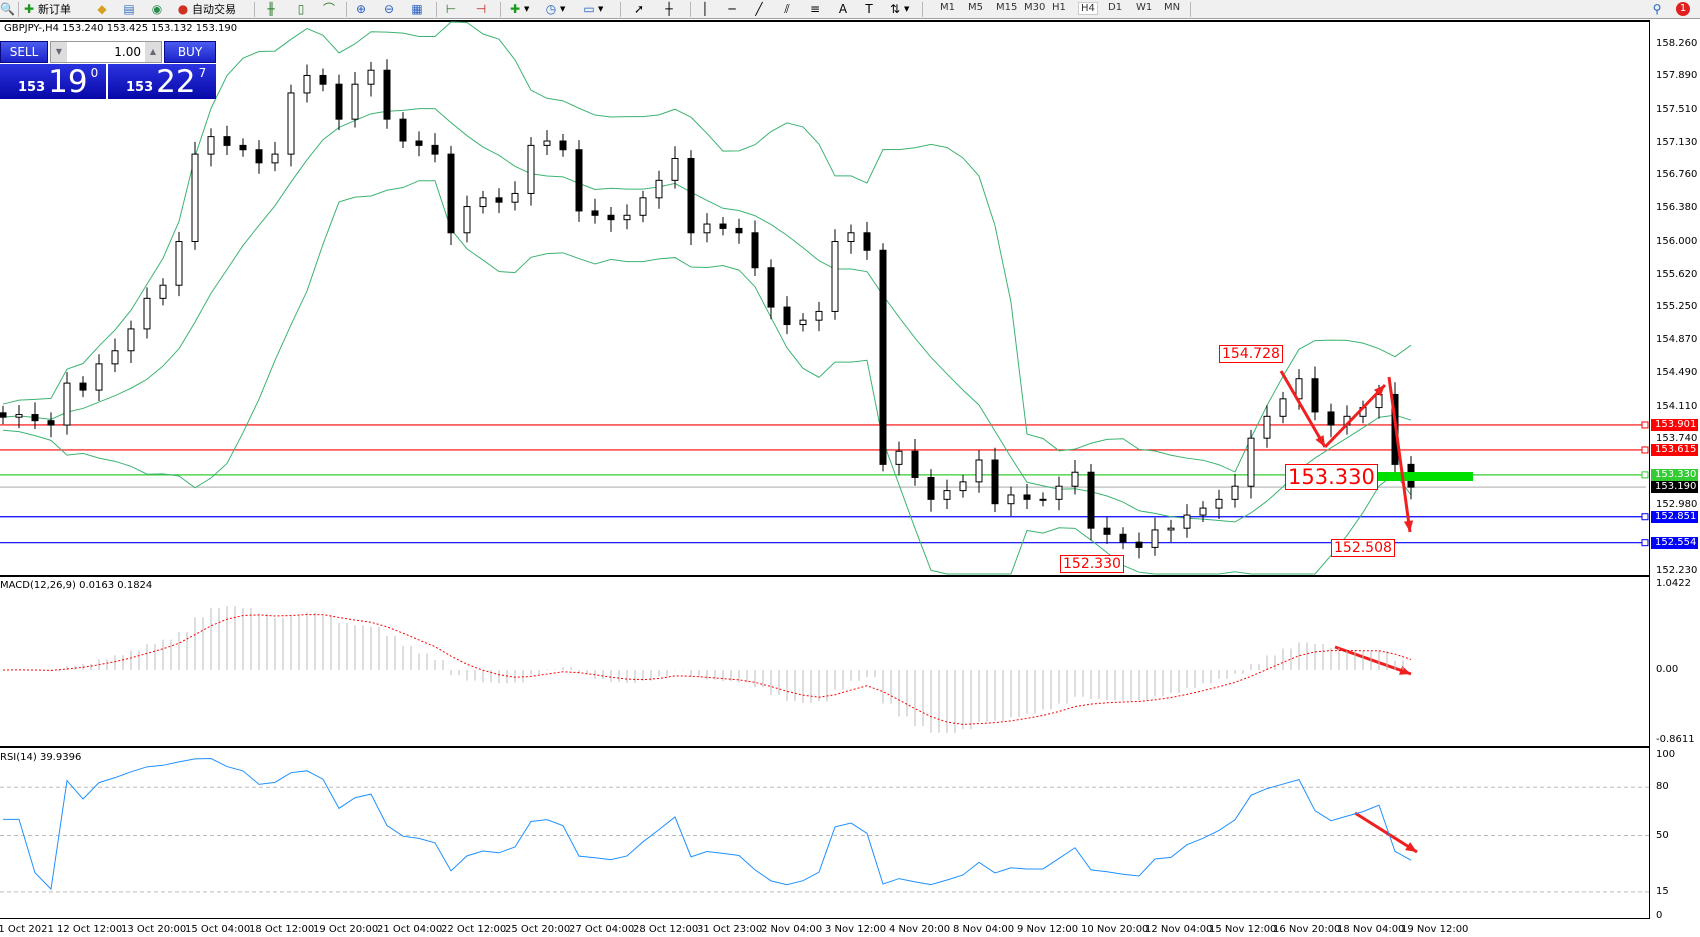 This screenshot has height=937, width=1700. I want to click on line-chart-icon: ⌒, so click(328, 9).